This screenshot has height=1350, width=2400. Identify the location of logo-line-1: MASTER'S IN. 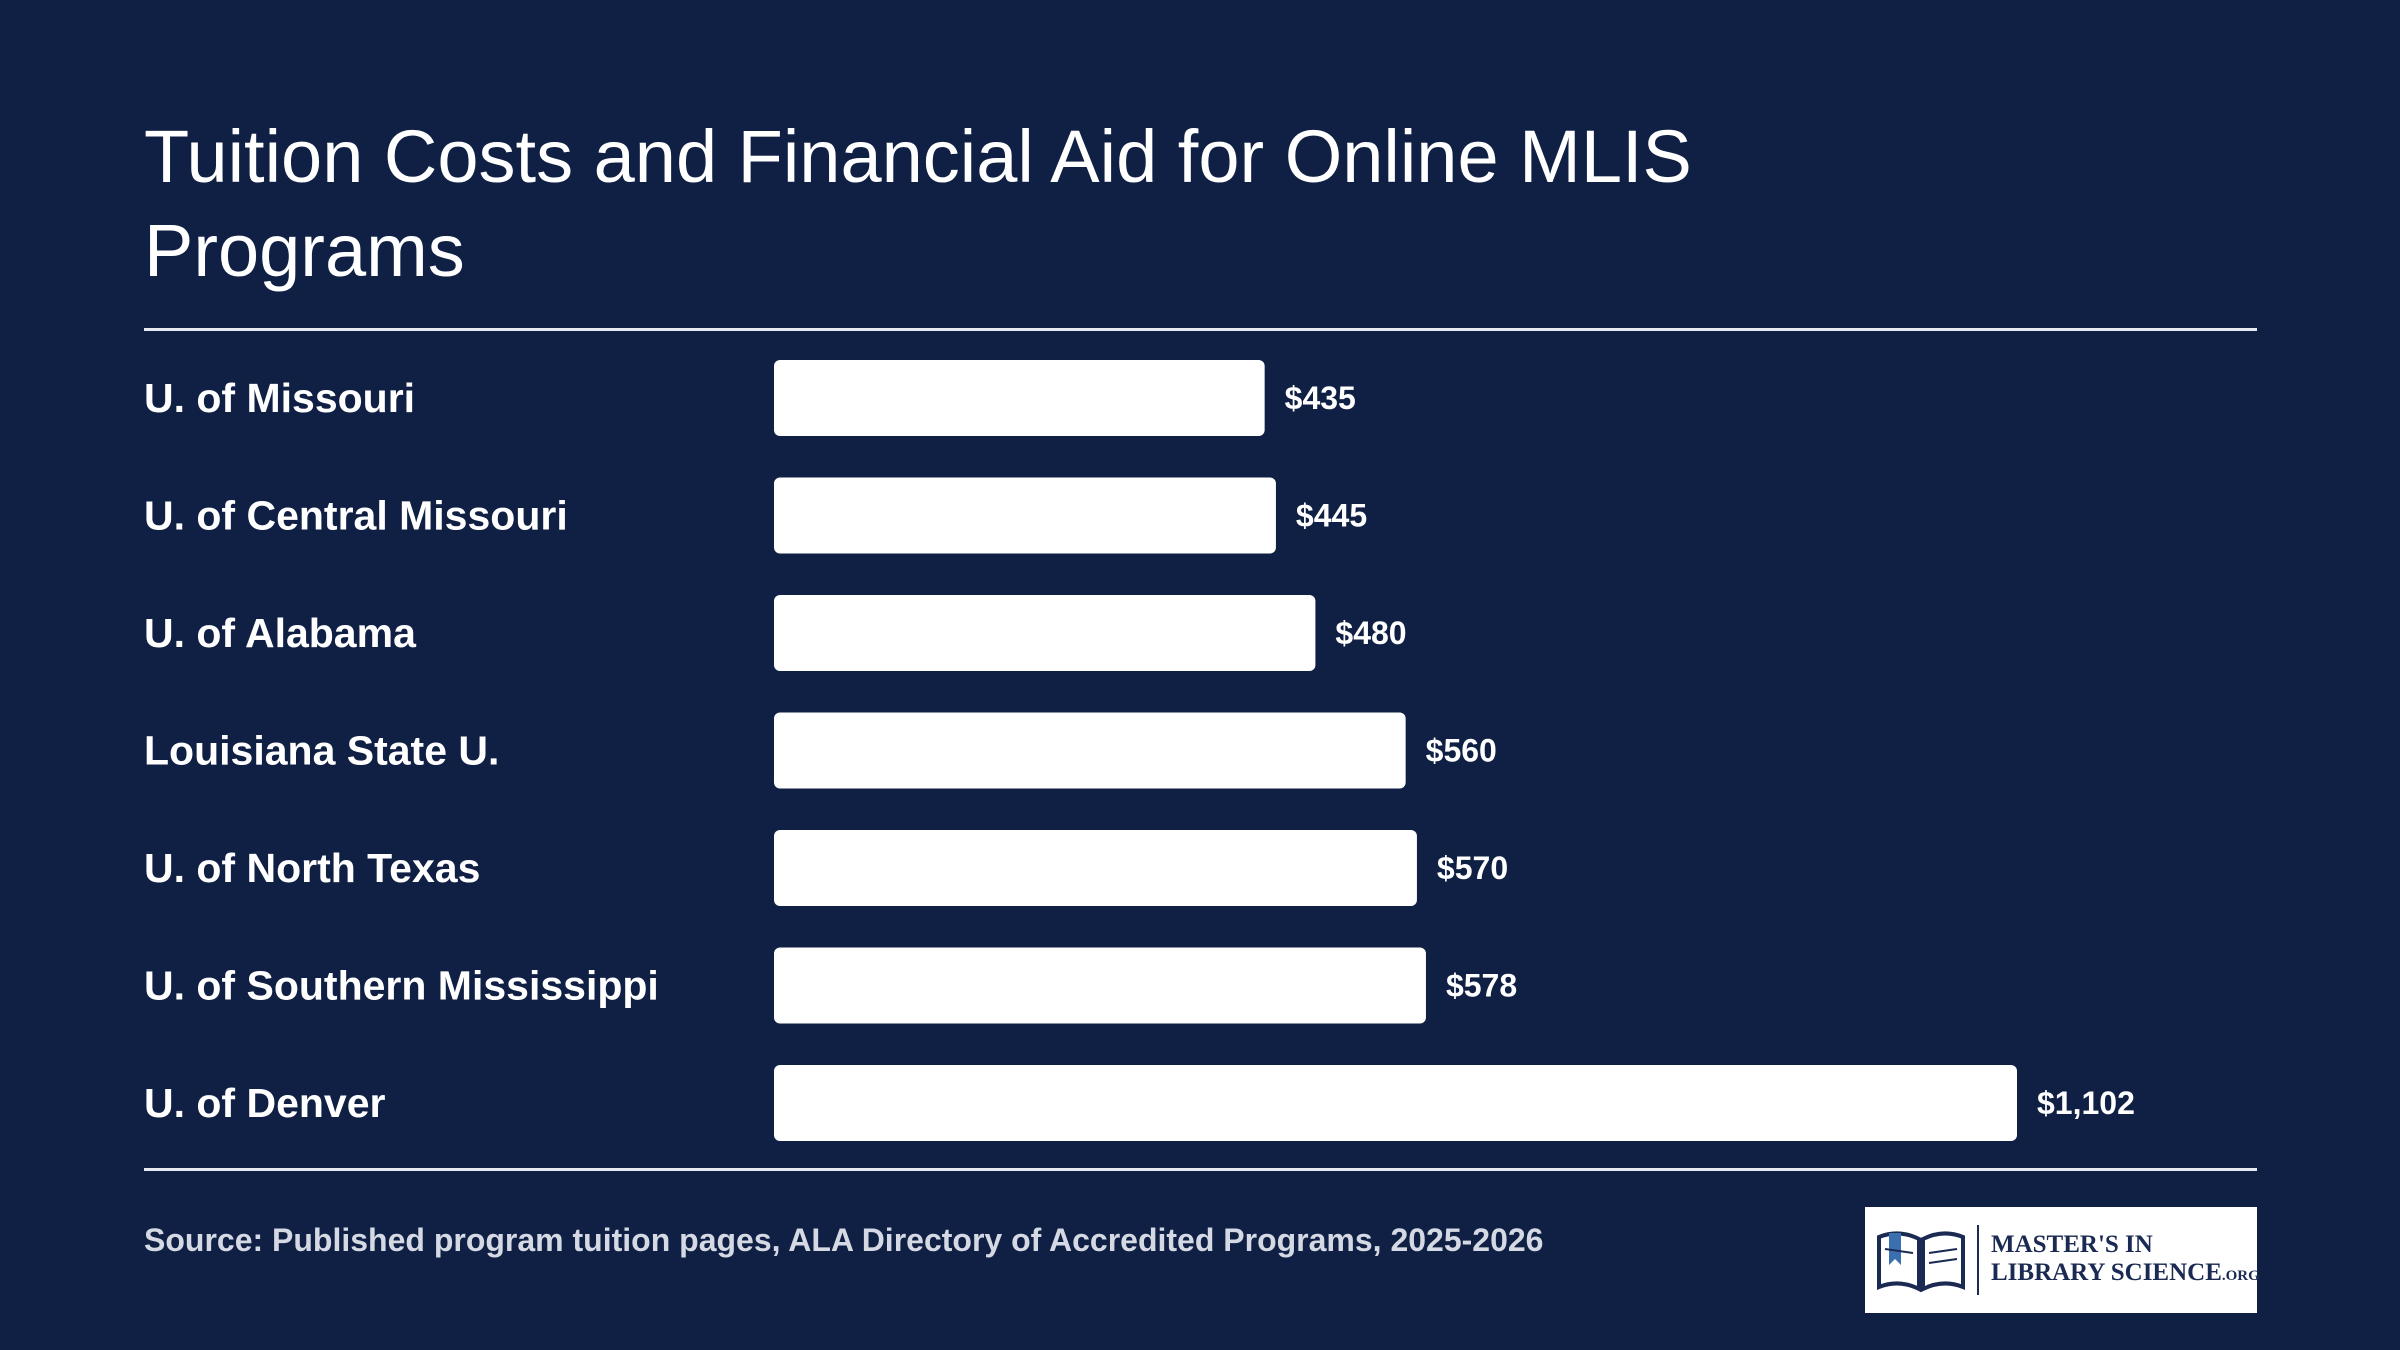
(2072, 1244).